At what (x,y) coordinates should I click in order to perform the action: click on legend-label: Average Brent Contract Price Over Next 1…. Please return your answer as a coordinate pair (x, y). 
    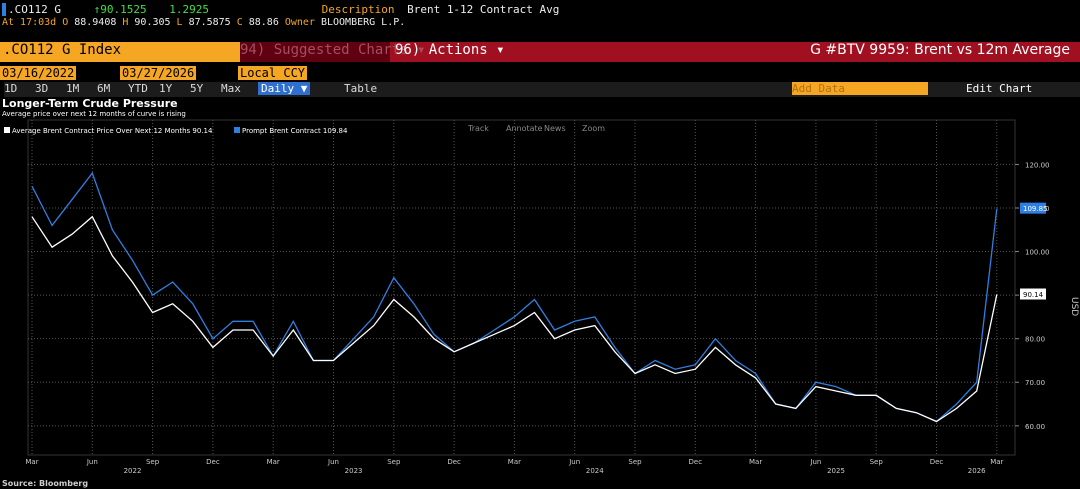
    Looking at the image, I should click on (112, 131).